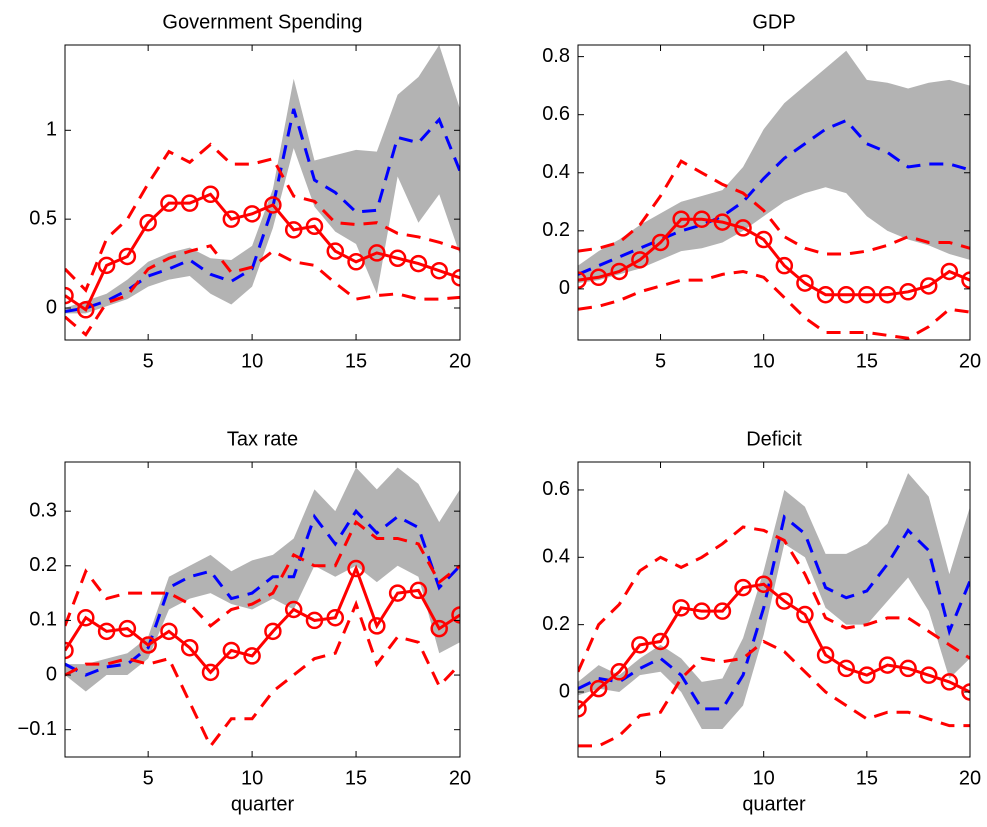 The height and width of the screenshot is (827, 987). I want to click on x-tick-label: 5, so click(660, 361).